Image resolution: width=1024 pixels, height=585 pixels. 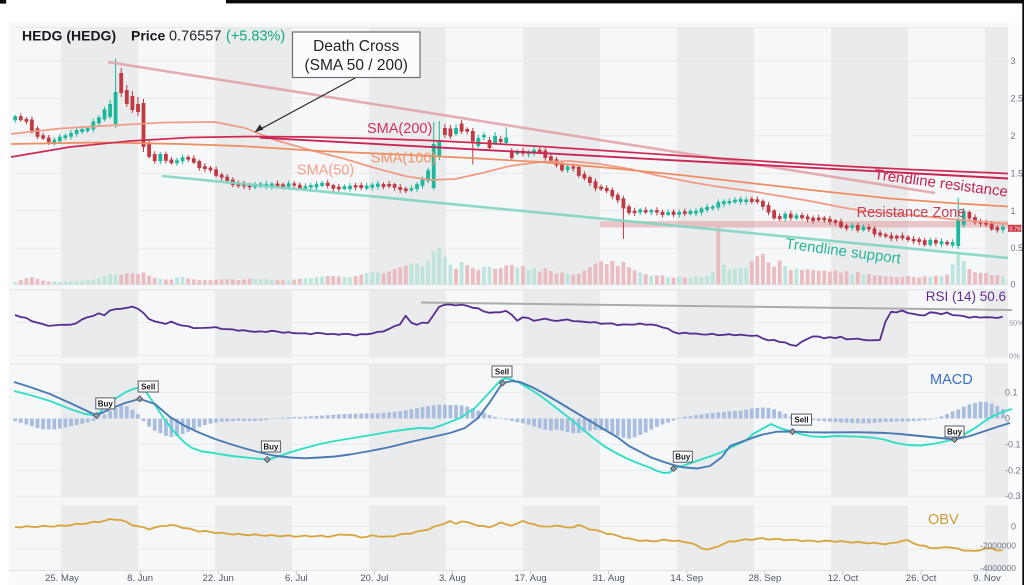 I want to click on svg-text: (SMA 50 / 200), so click(x=356, y=65).